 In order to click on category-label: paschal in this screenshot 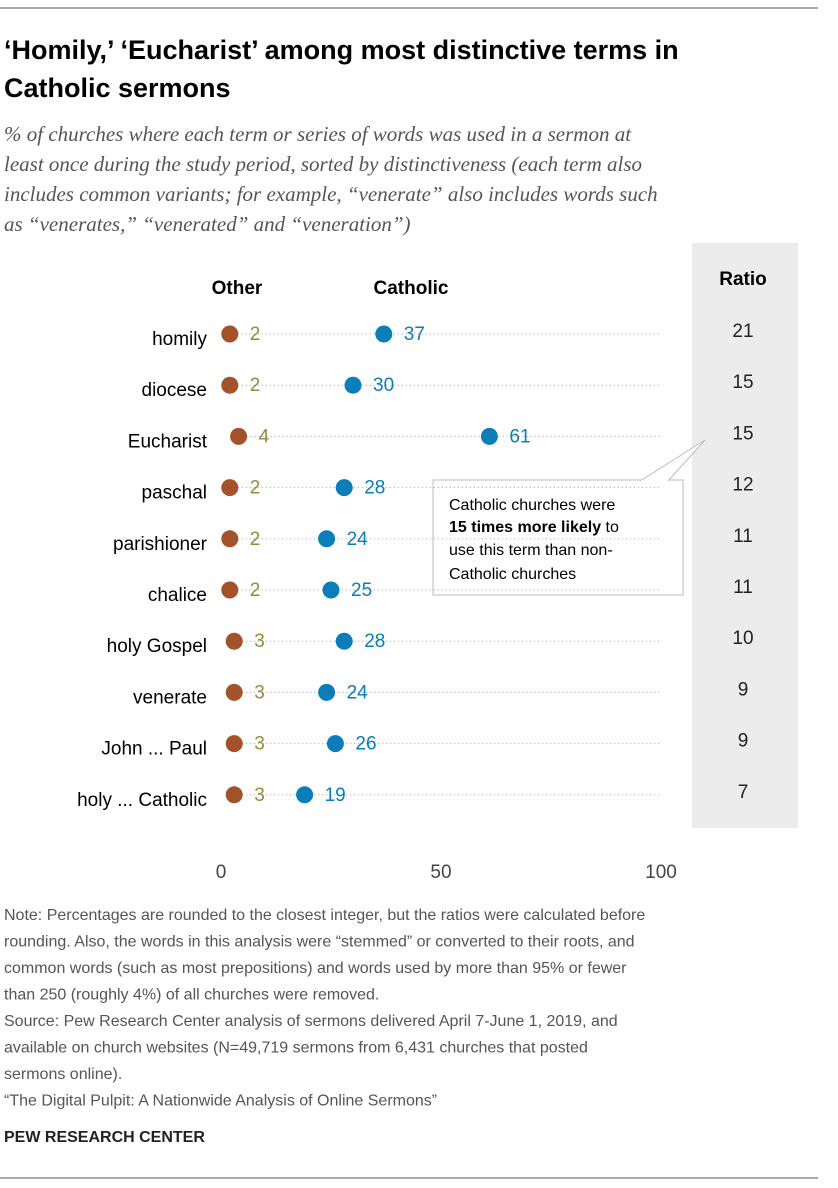, I will do `click(175, 493)`.